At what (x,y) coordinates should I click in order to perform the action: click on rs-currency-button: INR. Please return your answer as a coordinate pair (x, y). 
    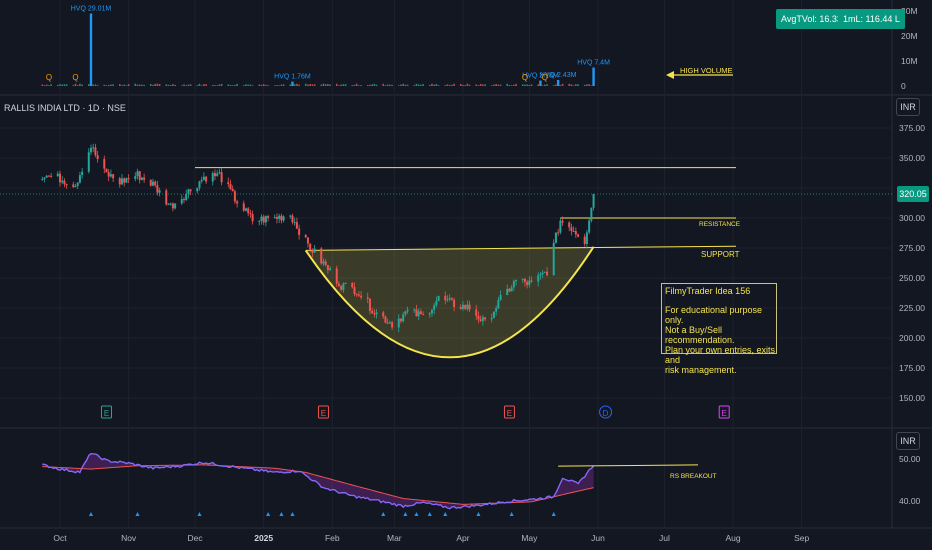
    Looking at the image, I should click on (908, 441).